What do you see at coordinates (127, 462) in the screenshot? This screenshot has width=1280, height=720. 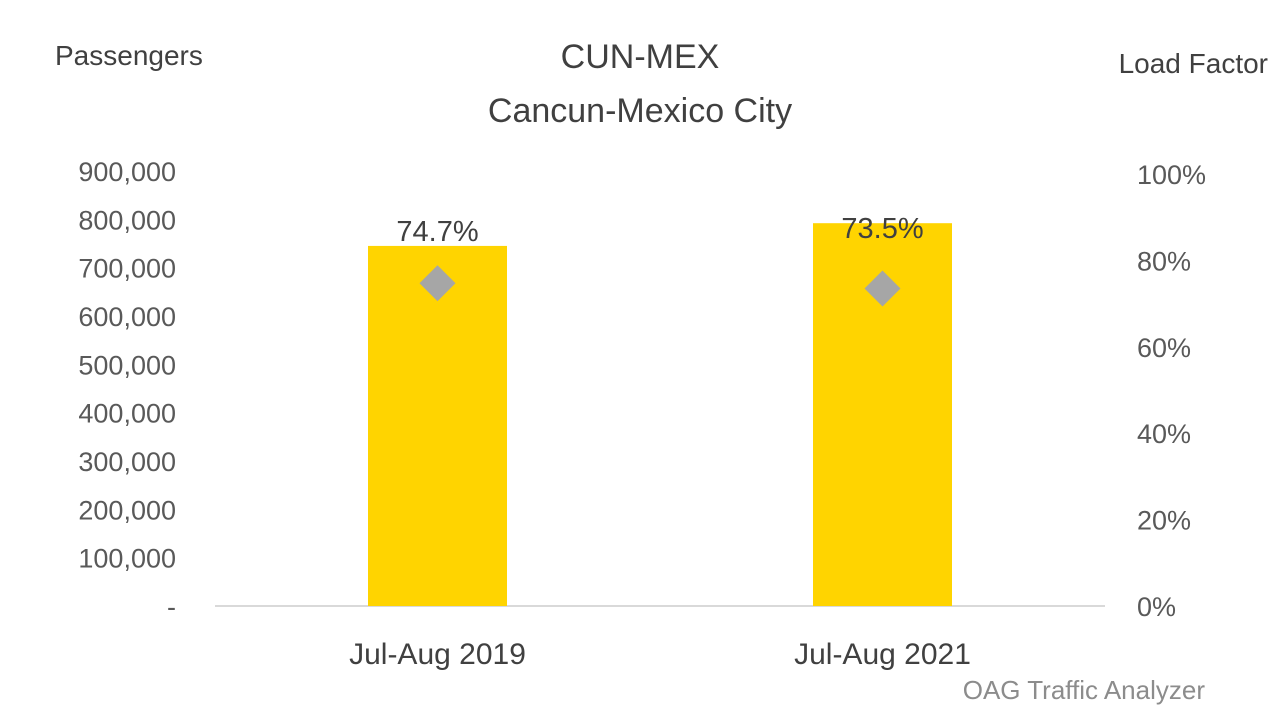 I see `y-left-tick-label: 300,000` at bounding box center [127, 462].